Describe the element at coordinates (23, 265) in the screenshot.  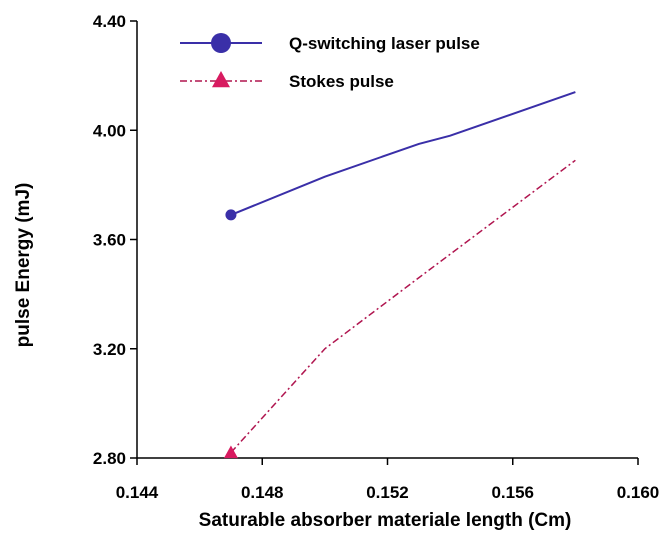
I see `y-axis-title: pulse Energy (mJ)` at that location.